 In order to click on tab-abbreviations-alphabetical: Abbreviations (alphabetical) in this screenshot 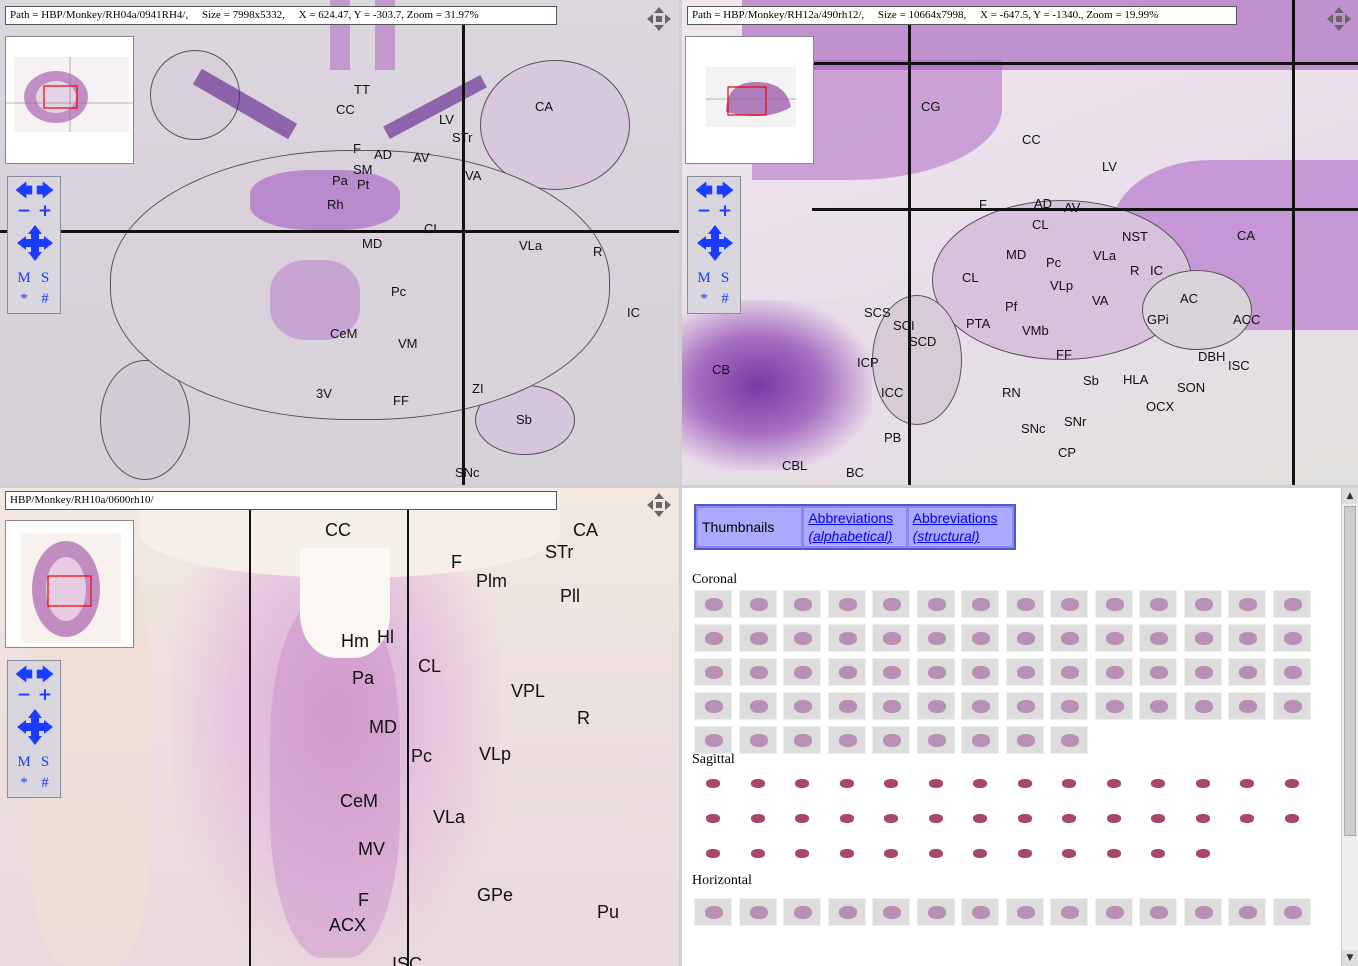, I will do `click(855, 527)`.